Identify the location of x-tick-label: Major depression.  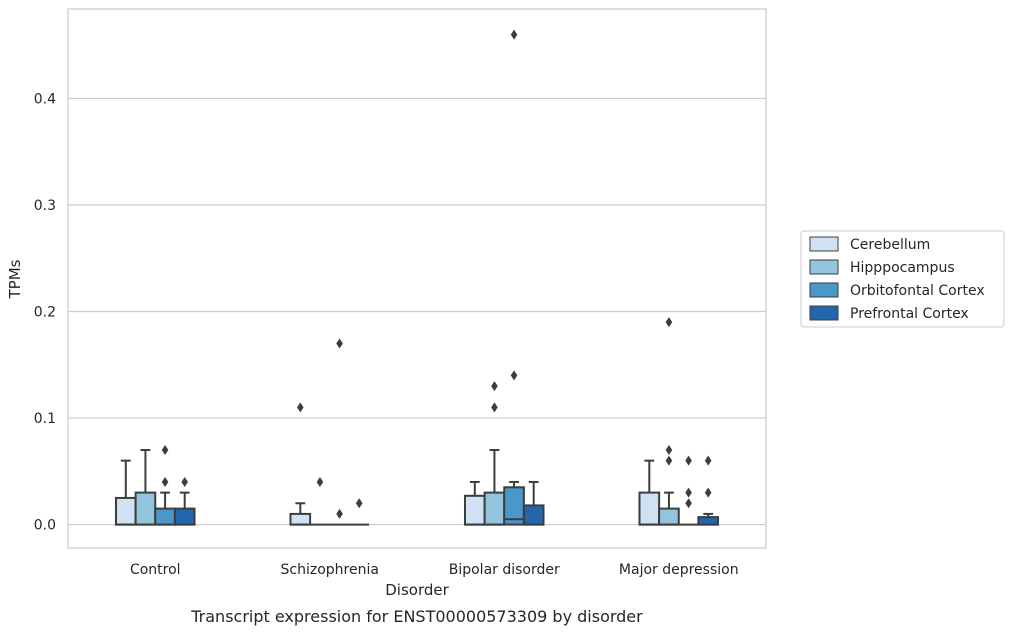
(679, 570).